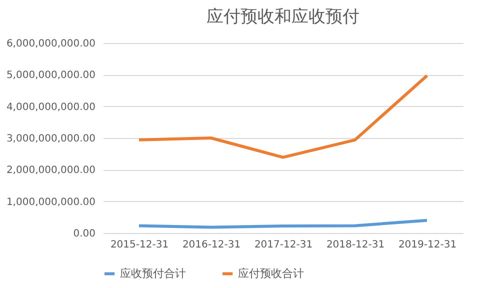  Describe the element at coordinates (427, 245) in the screenshot. I see `x-tick-label: 2019-12-31` at that location.